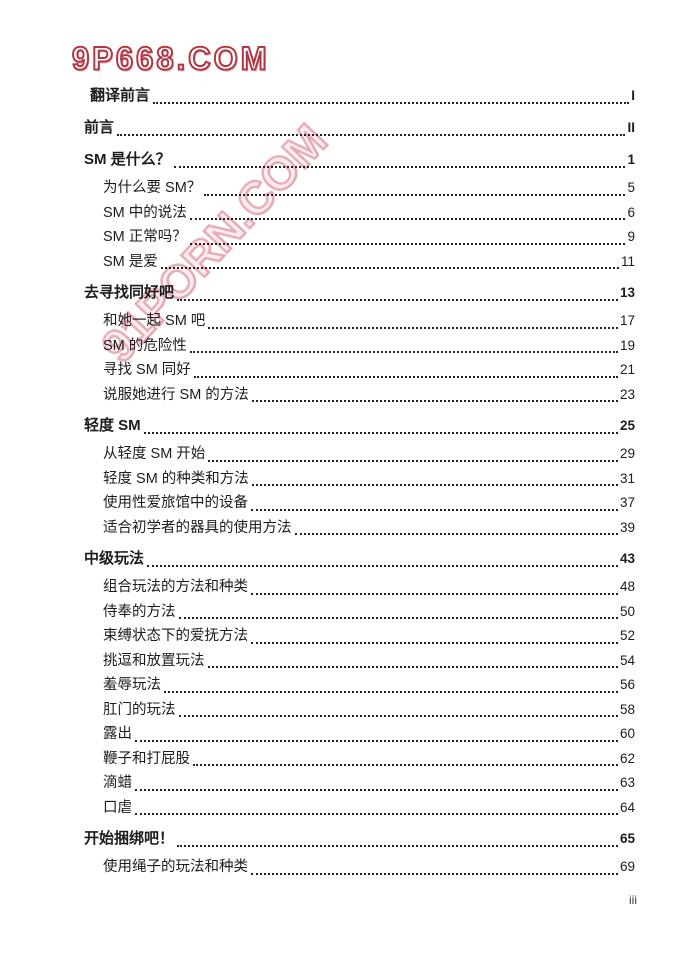 The image size is (700, 974). I want to click on toc-entry-page: 25, so click(627, 425).